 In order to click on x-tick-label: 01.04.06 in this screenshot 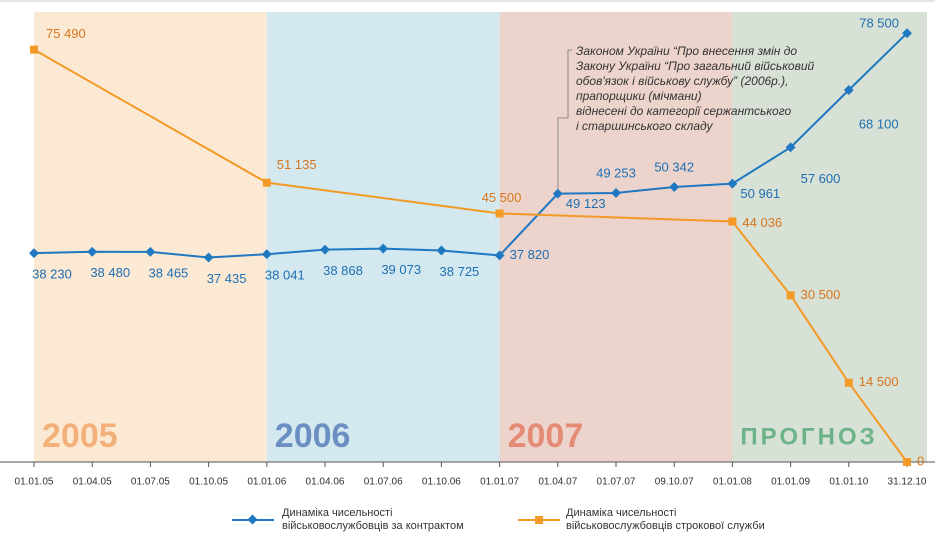, I will do `click(325, 482)`.